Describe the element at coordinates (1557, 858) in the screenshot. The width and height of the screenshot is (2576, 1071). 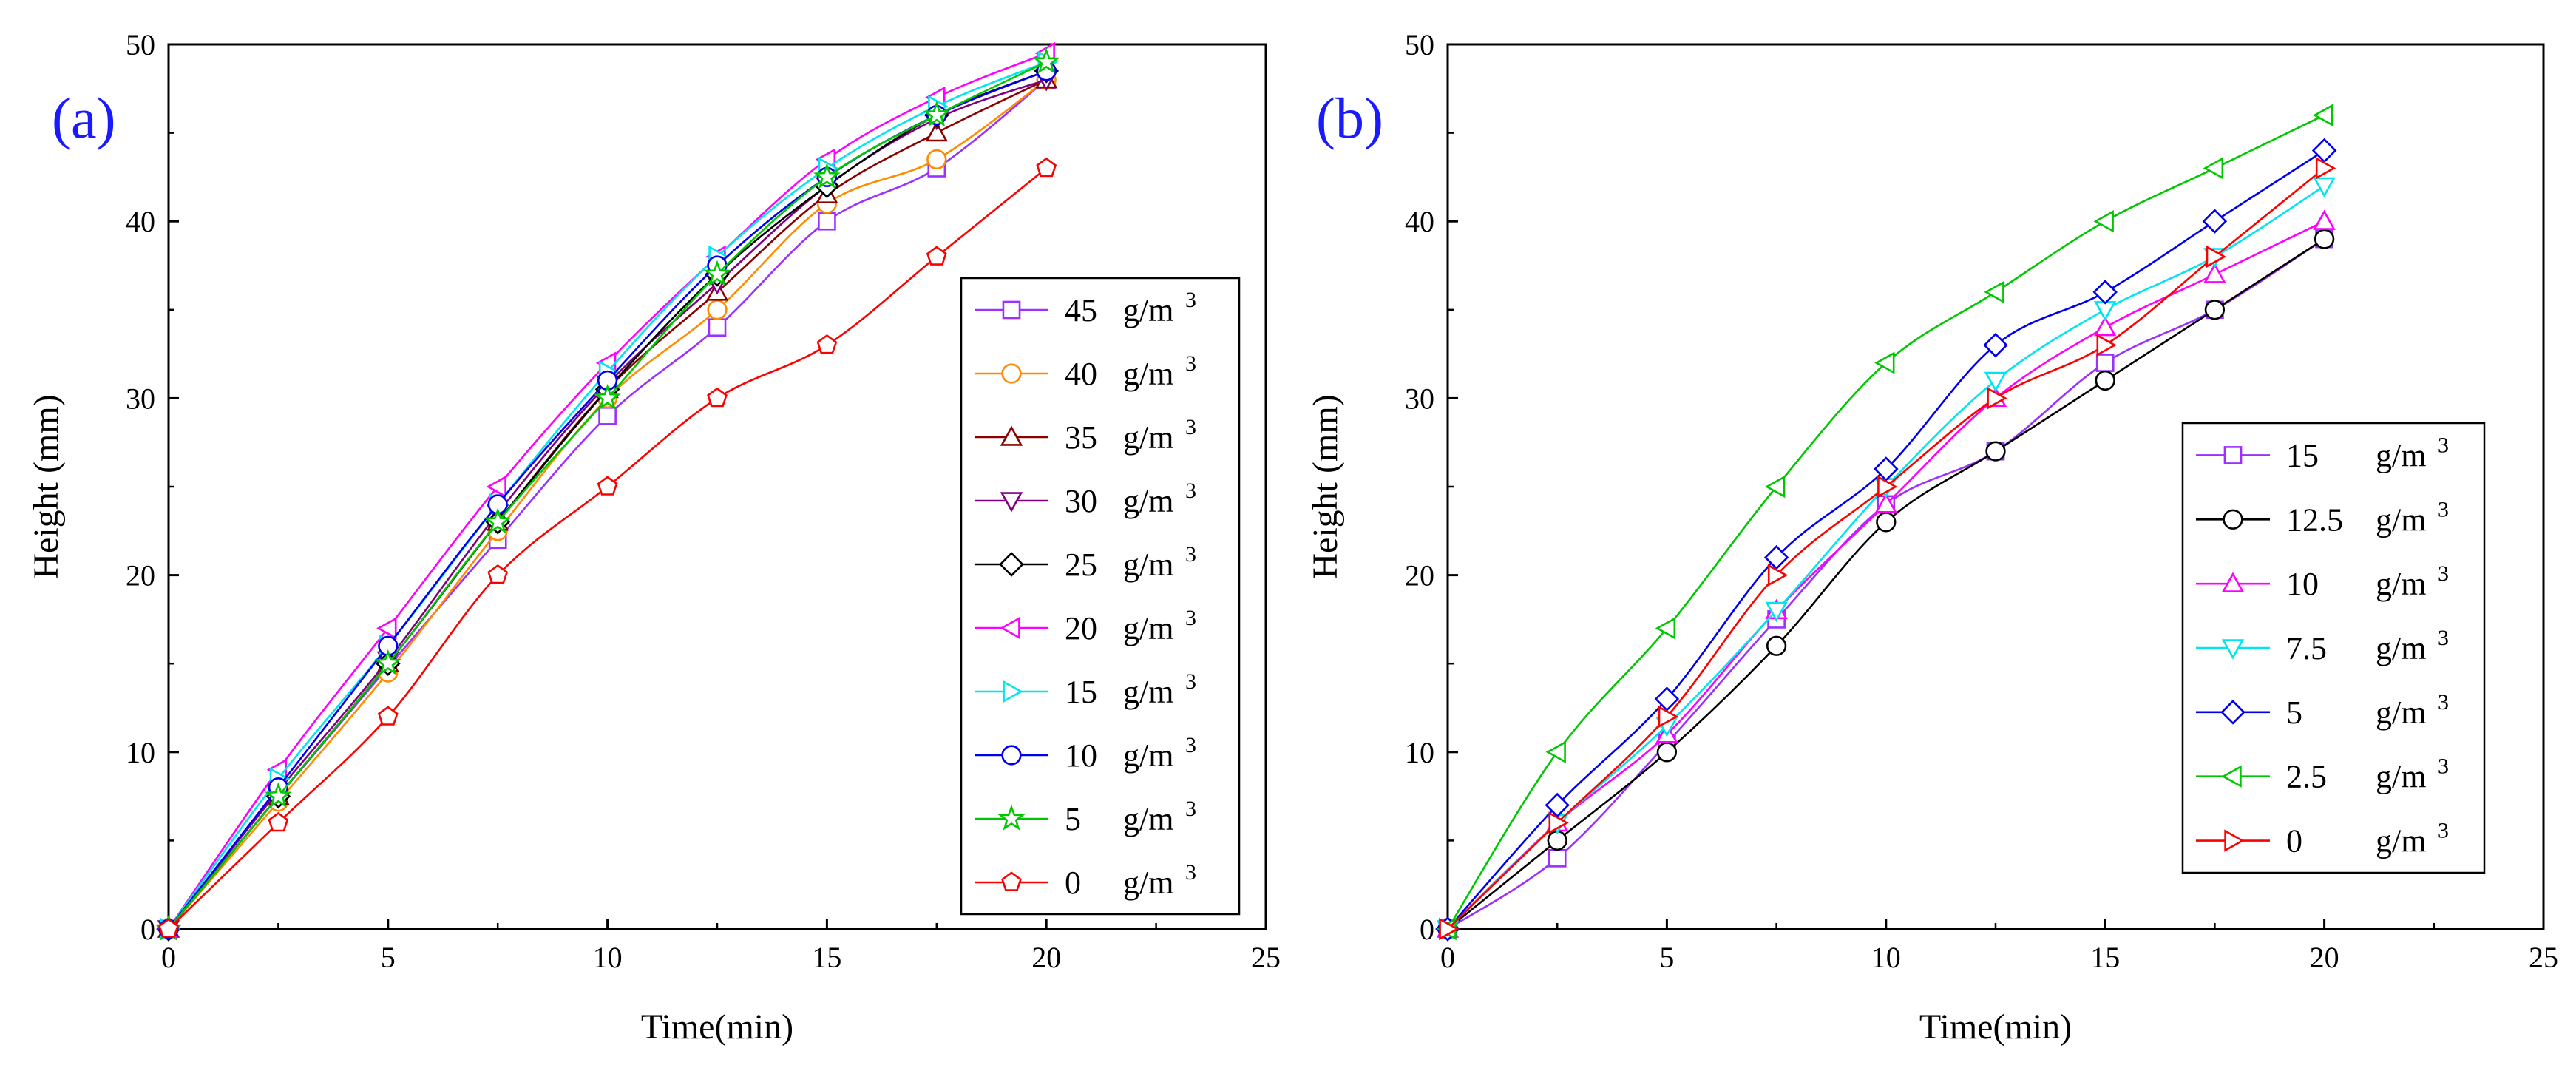
I see `data-point-15-gm3` at that location.